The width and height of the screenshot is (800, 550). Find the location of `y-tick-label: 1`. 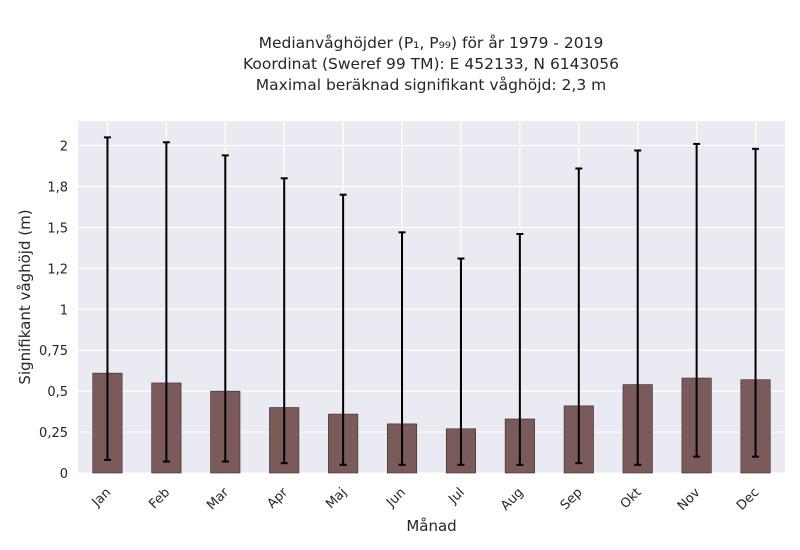

y-tick-label: 1 is located at coordinates (64, 310).